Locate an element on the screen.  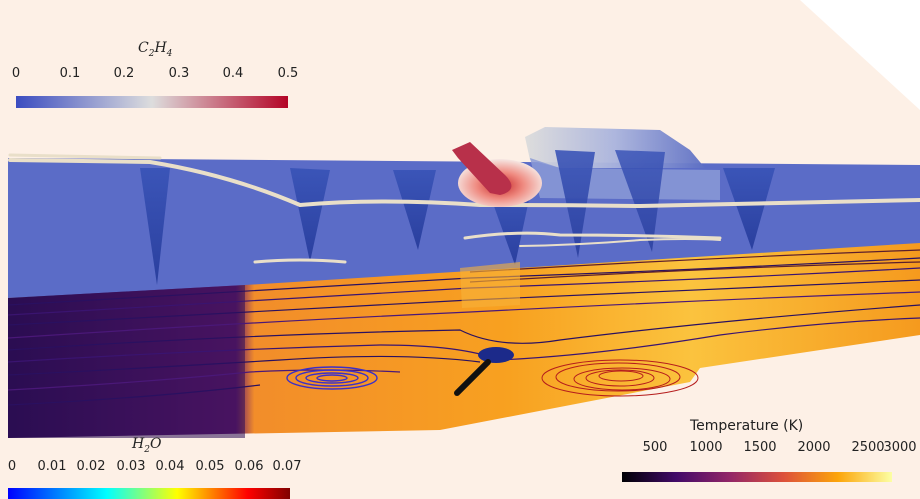
injection-hotspot is located at coordinates (496, 355).